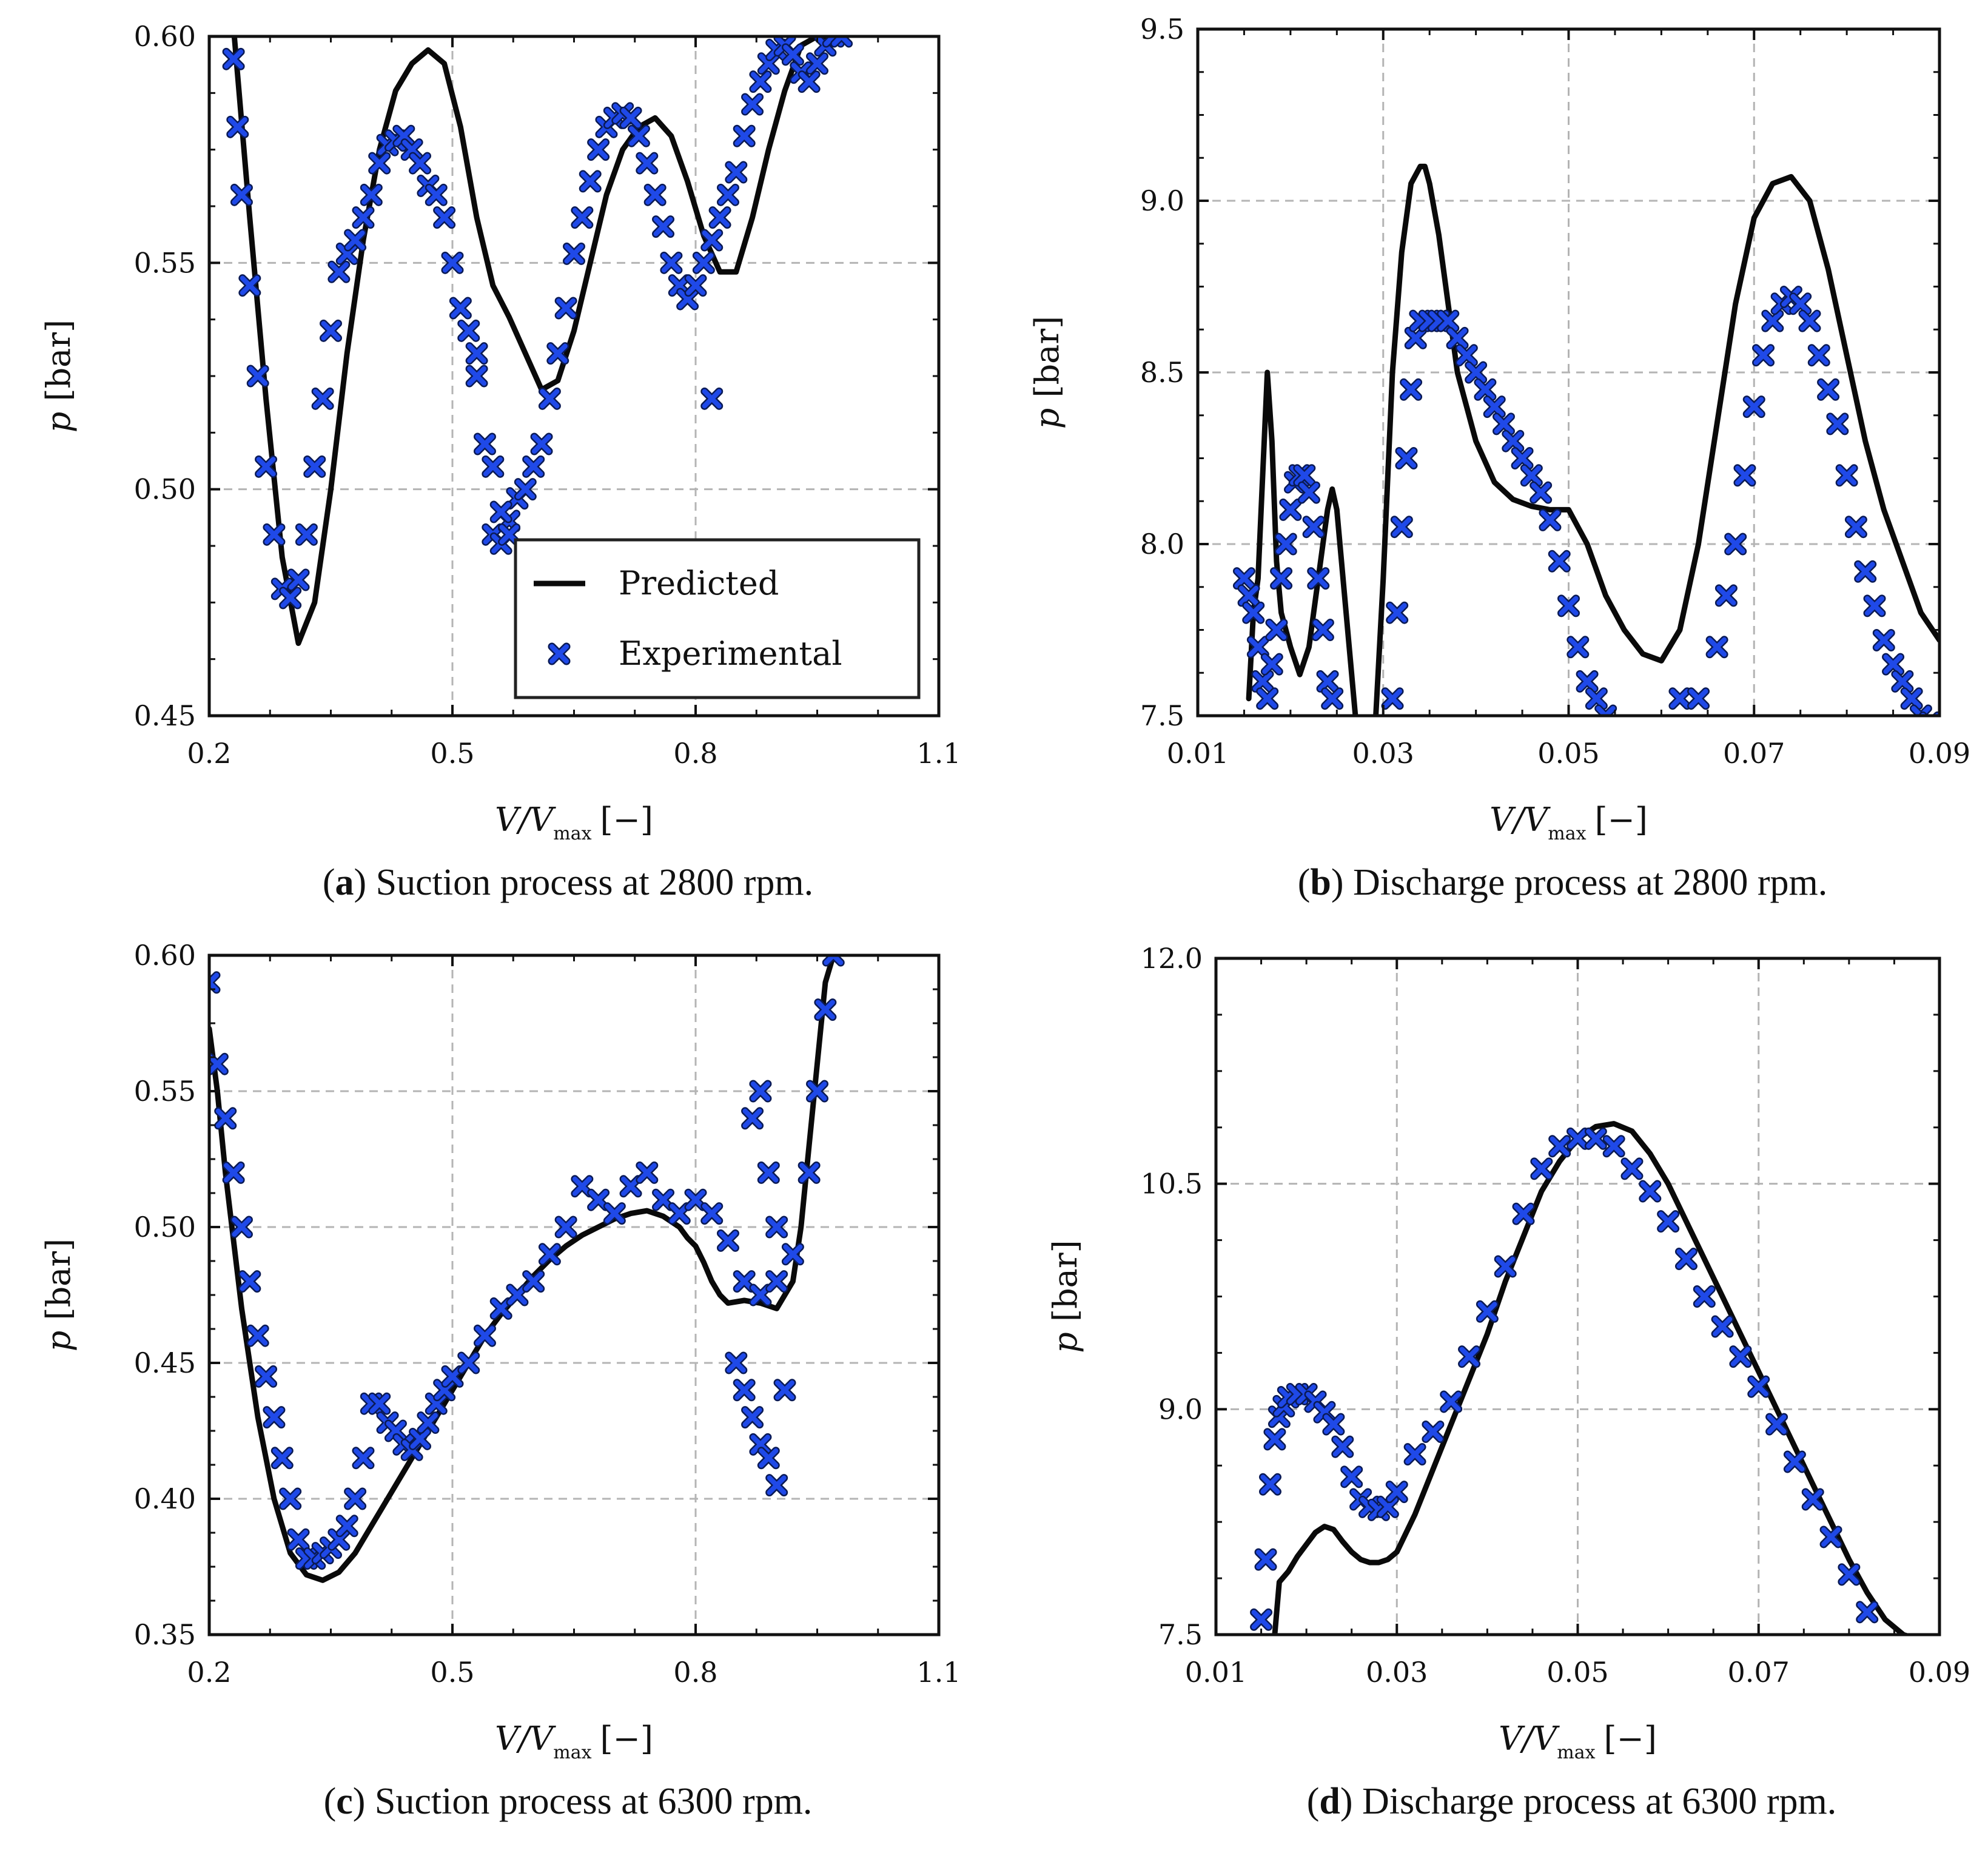 This screenshot has width=1988, height=1853. What do you see at coordinates (595, 882) in the screenshot?
I see `caption-title: Suction process at 2800 rpm.` at bounding box center [595, 882].